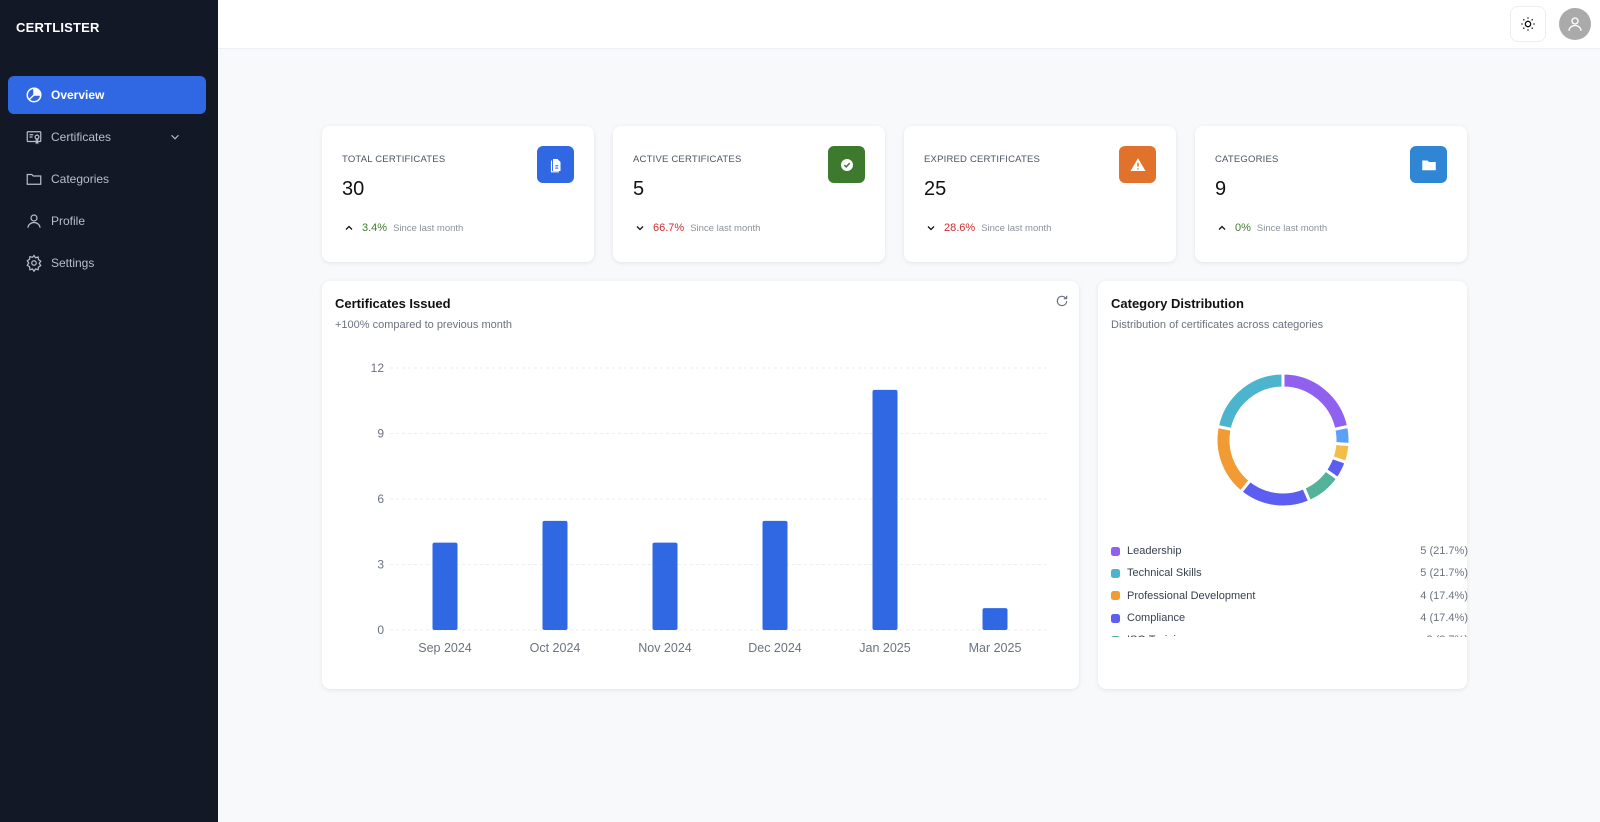  Describe the element at coordinates (73, 263) in the screenshot. I see `sidebar-item-label: Settings` at that location.